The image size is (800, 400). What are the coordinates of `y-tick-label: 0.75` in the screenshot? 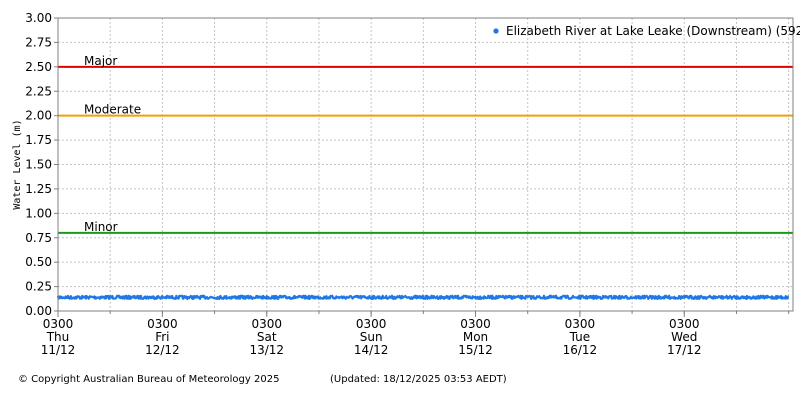 It's located at (38, 238).